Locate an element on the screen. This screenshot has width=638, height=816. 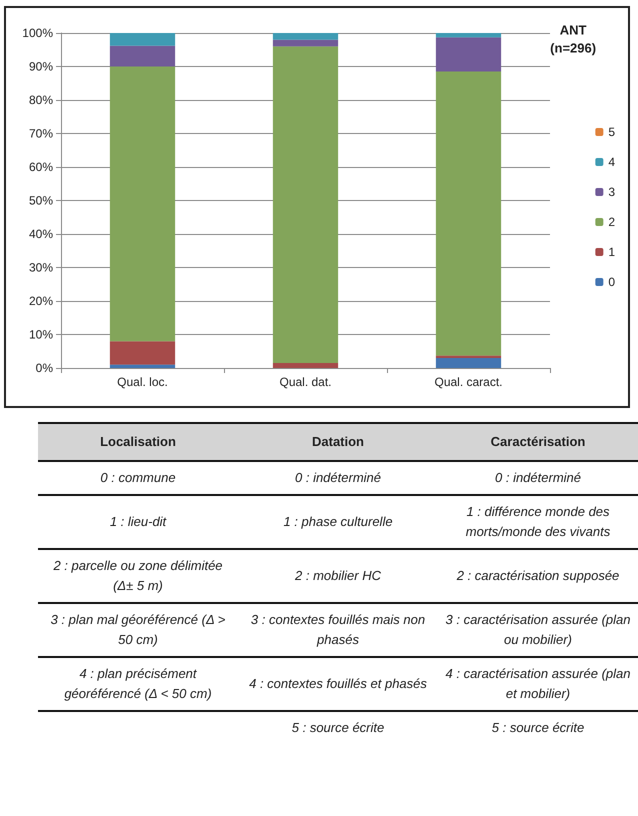
text: Localisation is located at coordinates (138, 442).